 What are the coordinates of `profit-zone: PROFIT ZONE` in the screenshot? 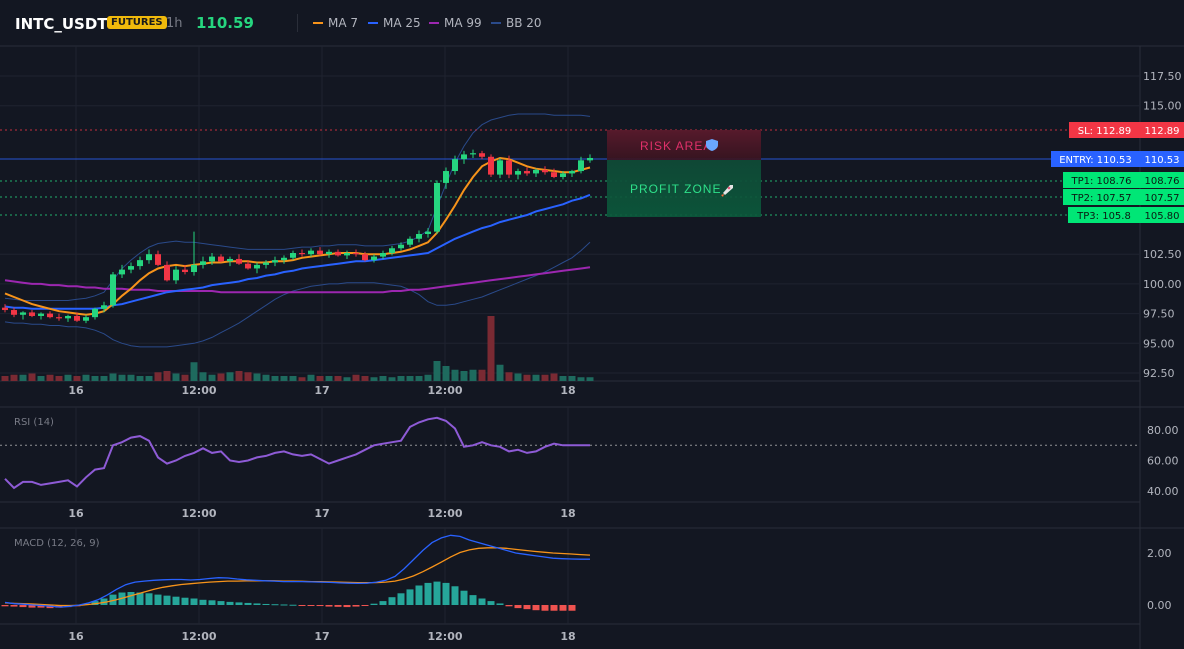 It's located at (684, 188).